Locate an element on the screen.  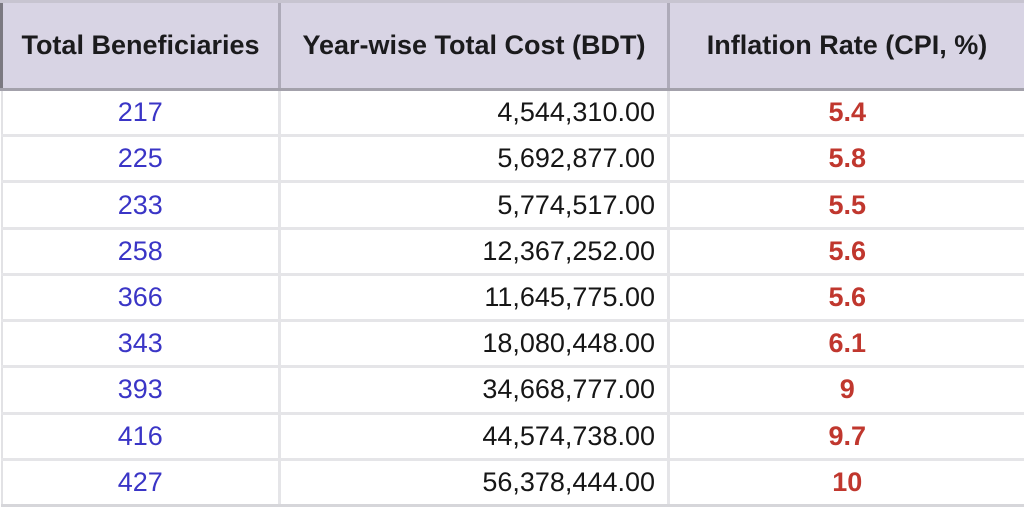
cost-cell: 12,367,252.00 is located at coordinates (473, 250).